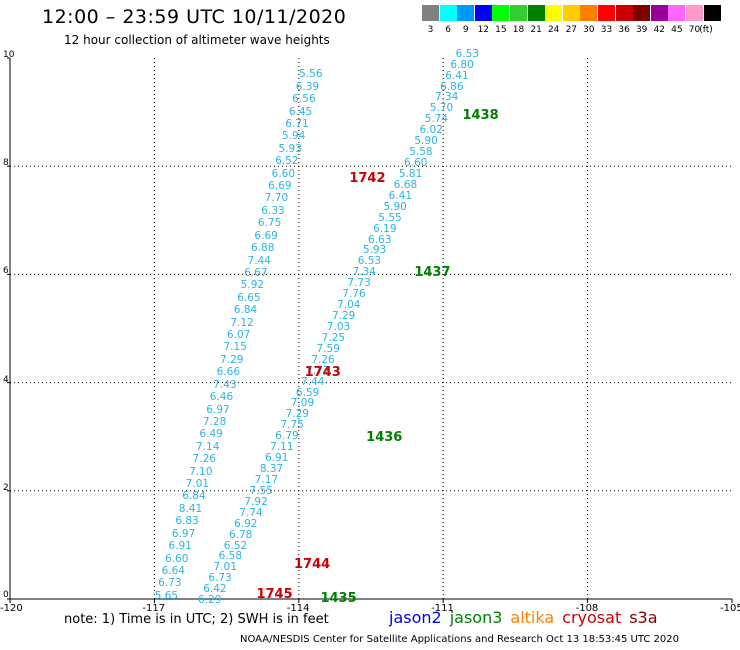 This screenshot has height=650, width=740. I want to click on satellite-legend-jason3: jason3, so click(476, 617).